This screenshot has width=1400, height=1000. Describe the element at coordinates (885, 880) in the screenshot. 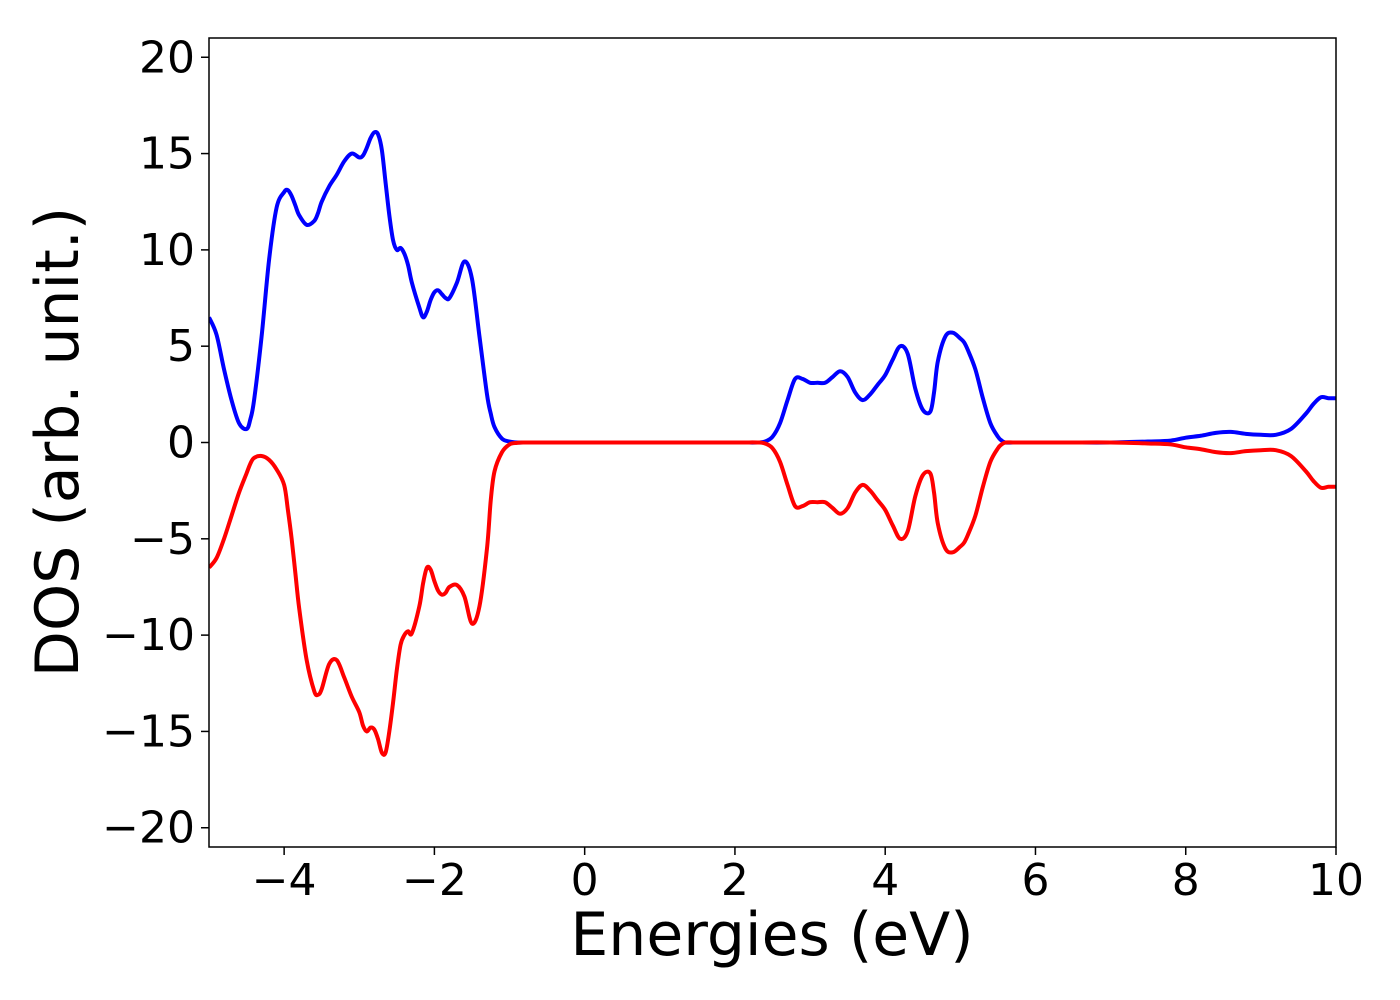

I see `x-tick-label: 4` at that location.